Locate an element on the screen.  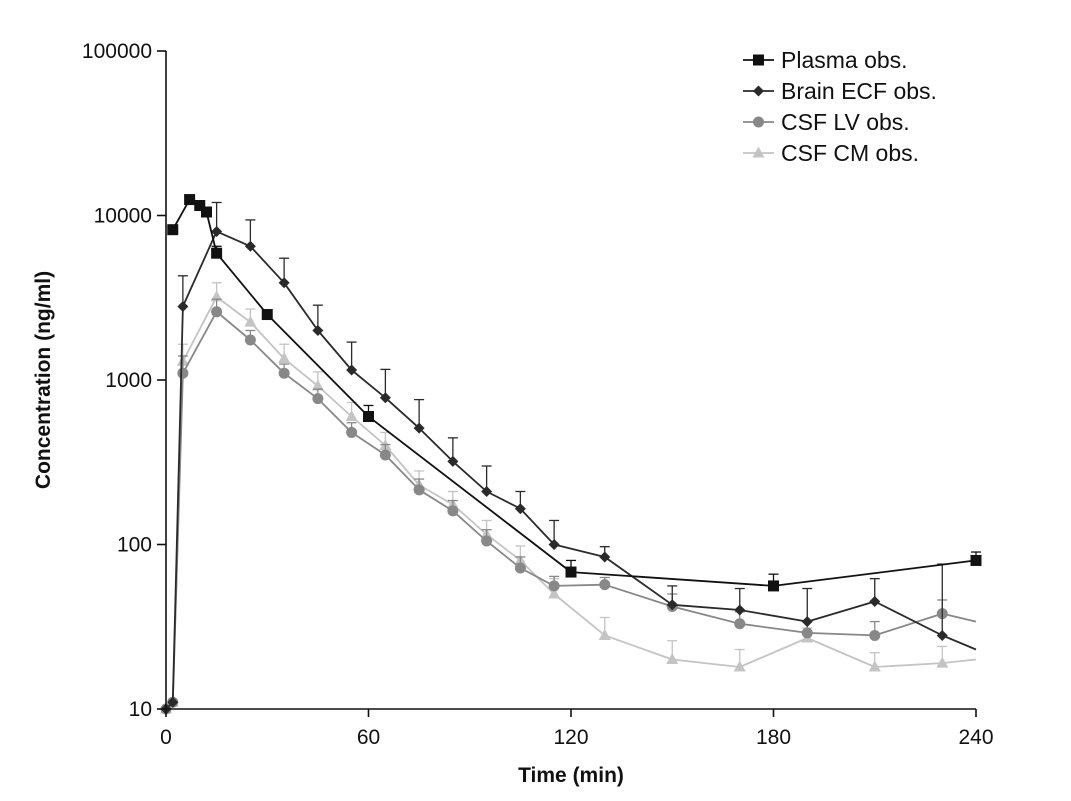
y-tick-label: 10 is located at coordinates (140, 709).